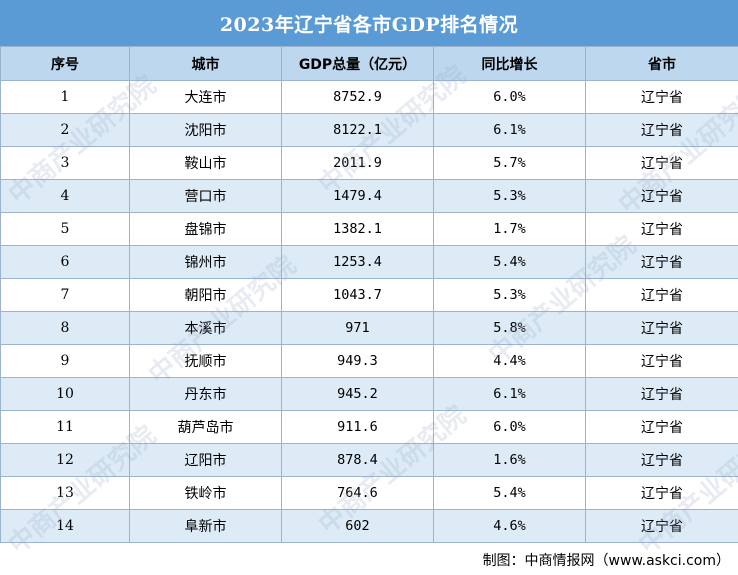 The width and height of the screenshot is (738, 575). What do you see at coordinates (205, 229) in the screenshot?
I see `city-cell: 盘锦市` at bounding box center [205, 229].